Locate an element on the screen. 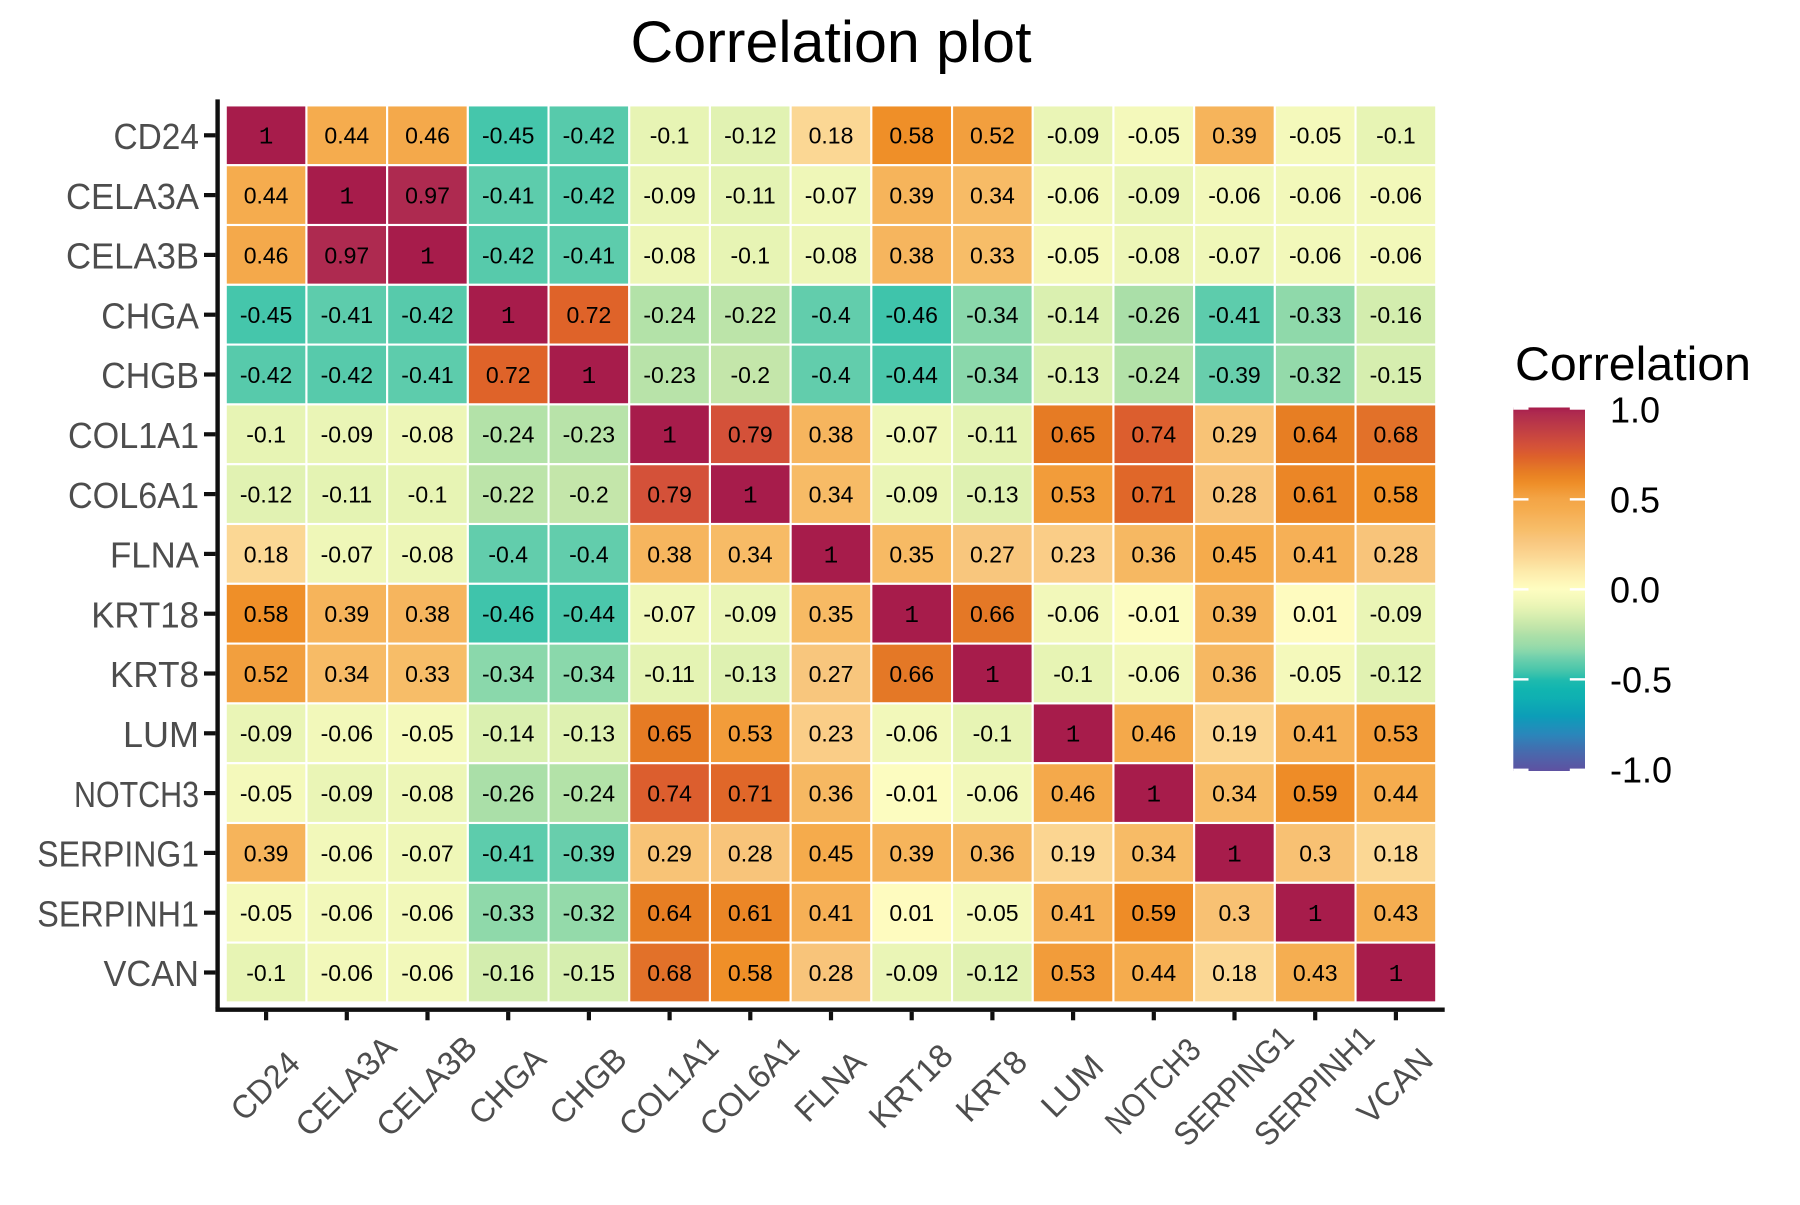 The image size is (1800, 1205). svg-text: 0.64 is located at coordinates (669, 913).